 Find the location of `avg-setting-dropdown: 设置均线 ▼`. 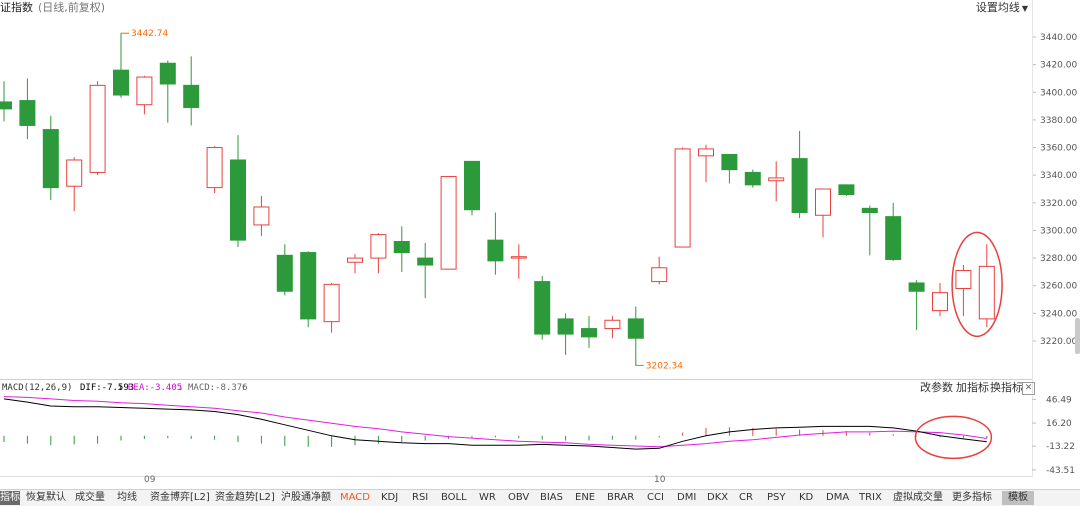

avg-setting-dropdown: 设置均线 ▼ is located at coordinates (1002, 8).